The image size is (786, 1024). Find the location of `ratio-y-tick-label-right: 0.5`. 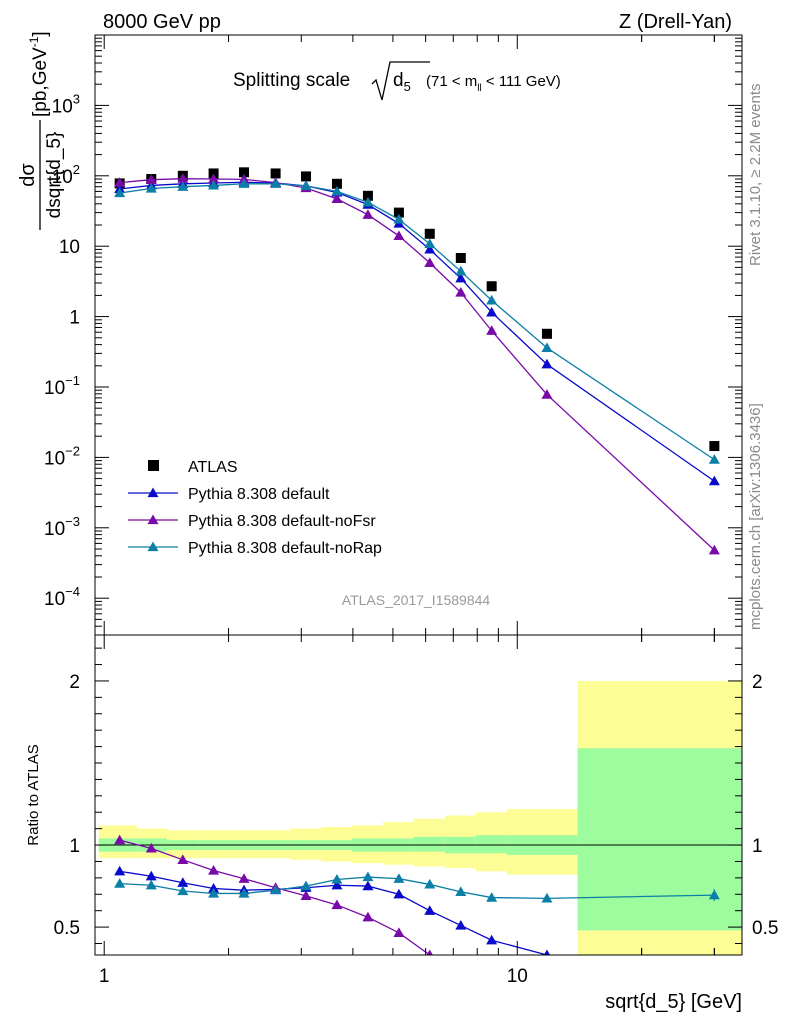

ratio-y-tick-label-right: 0.5 is located at coordinates (765, 928).